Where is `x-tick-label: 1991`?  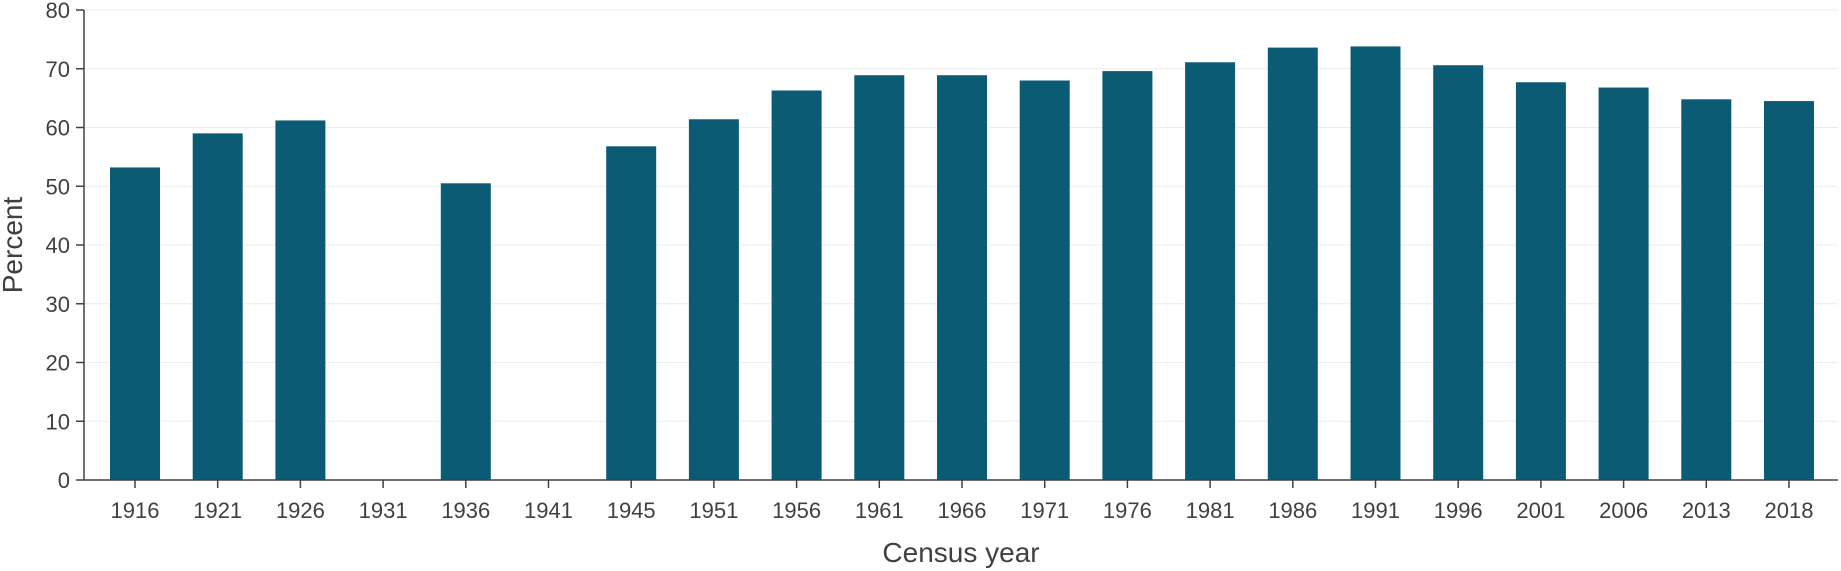
x-tick-label: 1991 is located at coordinates (1375, 510).